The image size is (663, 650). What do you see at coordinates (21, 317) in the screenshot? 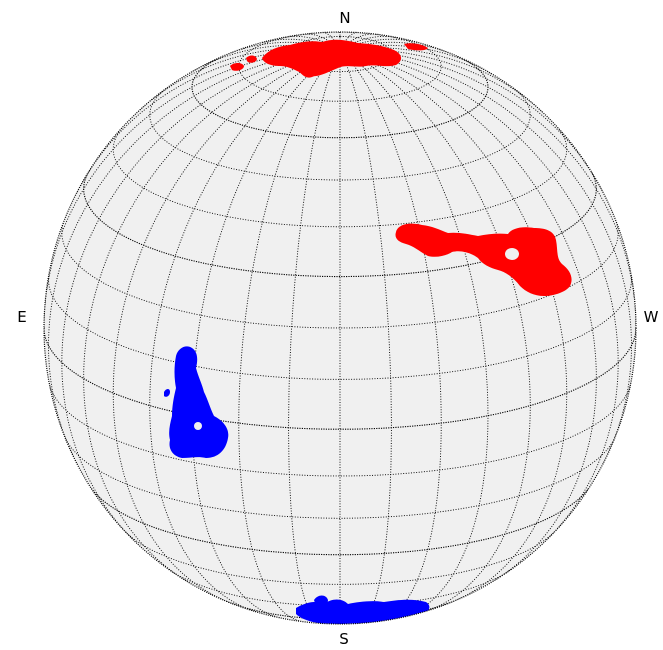
I see `east-label: E` at bounding box center [21, 317].